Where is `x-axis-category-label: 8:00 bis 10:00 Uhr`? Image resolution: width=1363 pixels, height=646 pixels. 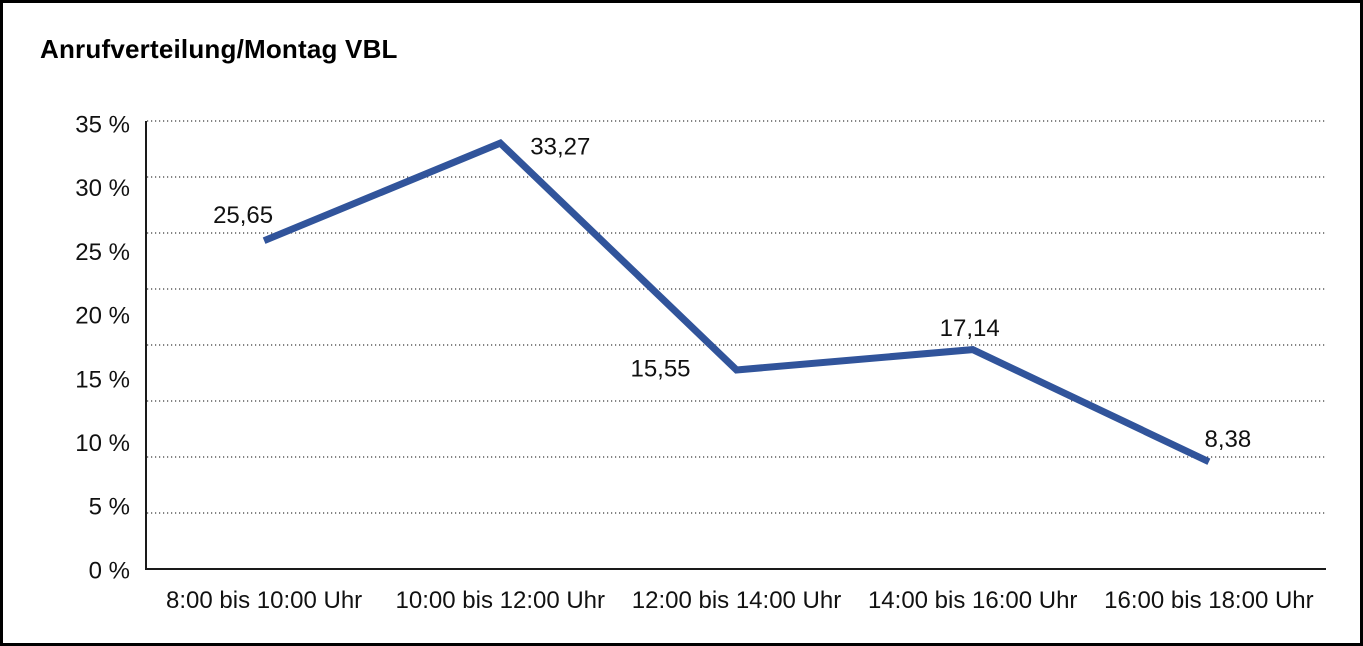
x-axis-category-label: 8:00 bis 10:00 Uhr is located at coordinates (264, 600).